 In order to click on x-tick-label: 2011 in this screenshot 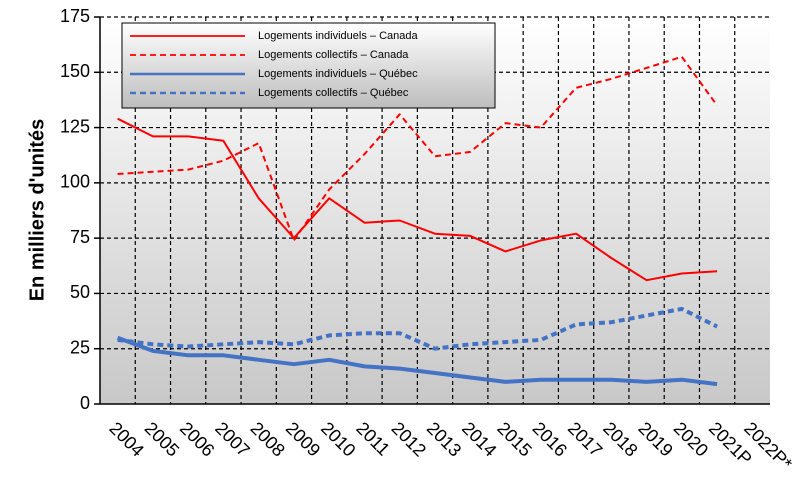, I will do `click(373, 439)`.